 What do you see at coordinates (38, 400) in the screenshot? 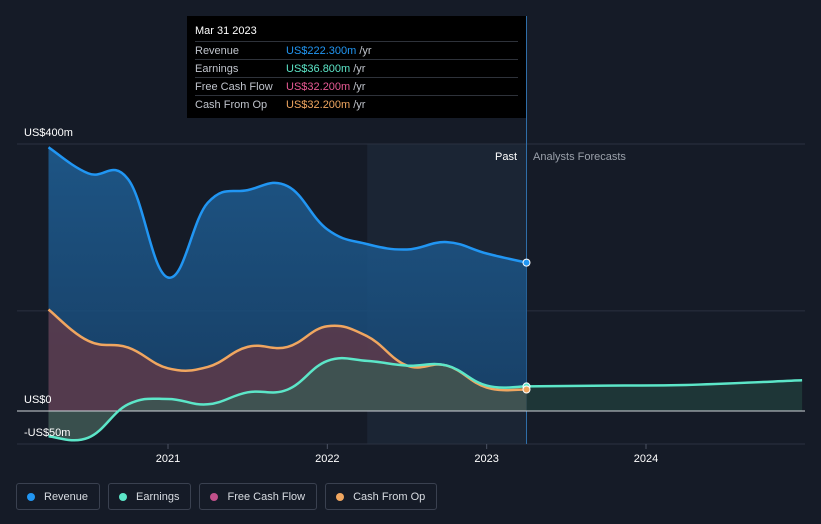
I see `y-tick-label-zero: US$0` at bounding box center [38, 400].